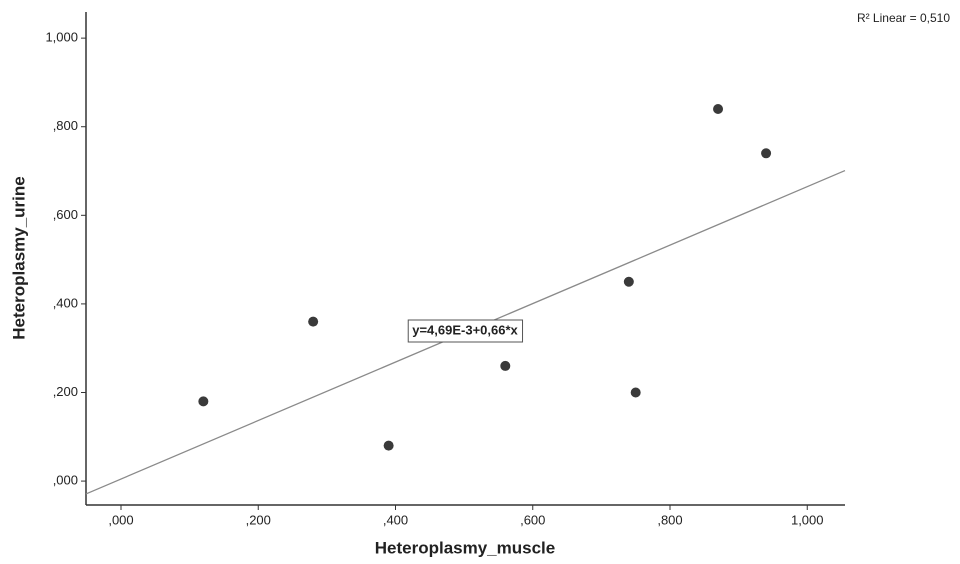 The height and width of the screenshot is (564, 960). I want to click on r2-annotation: R² Linear = 0,510, so click(903, 18).